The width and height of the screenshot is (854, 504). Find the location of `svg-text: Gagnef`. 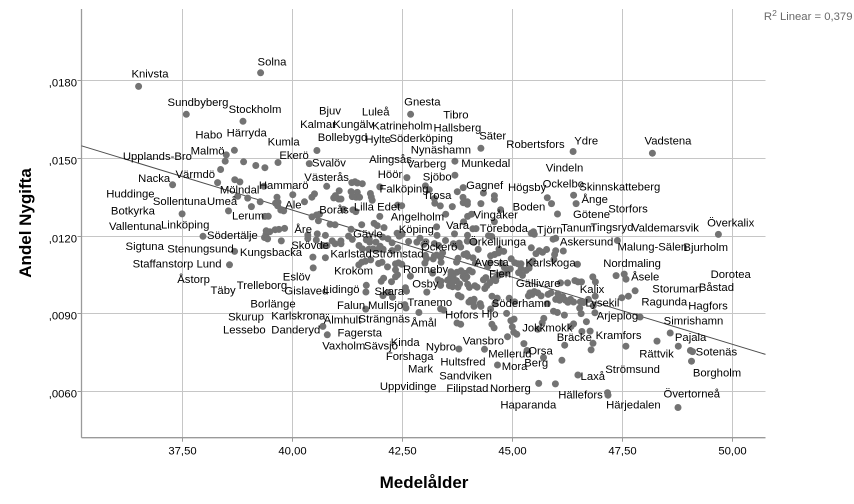

svg-text: Gagnef is located at coordinates (485, 186).